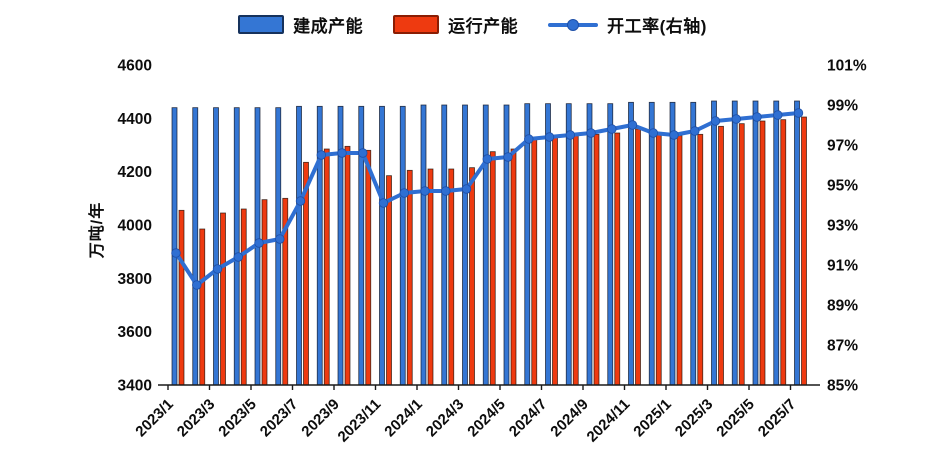  I want to click on y-axis-right-tick-label: 91%, so click(842, 266).